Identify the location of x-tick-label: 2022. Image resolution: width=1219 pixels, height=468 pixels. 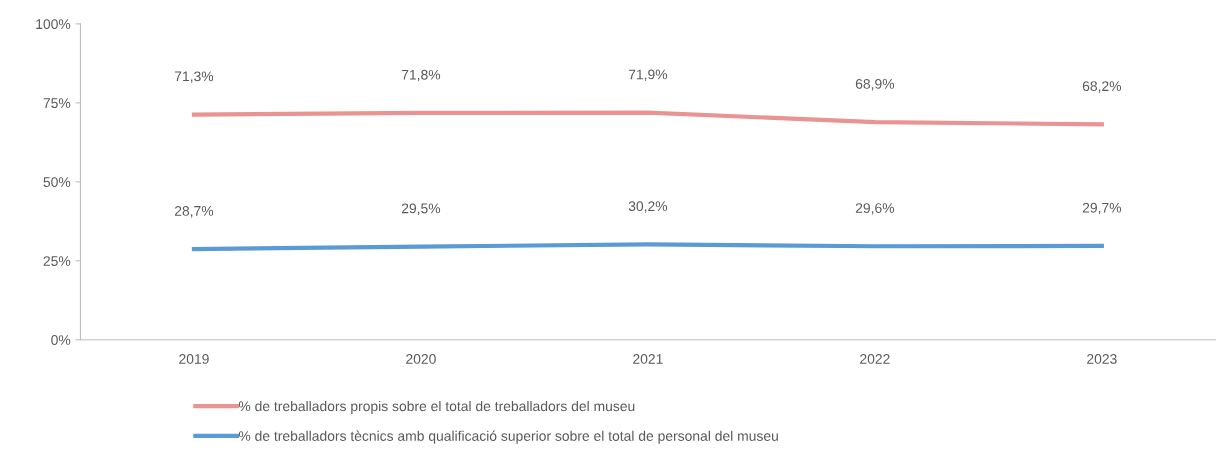
(875, 359).